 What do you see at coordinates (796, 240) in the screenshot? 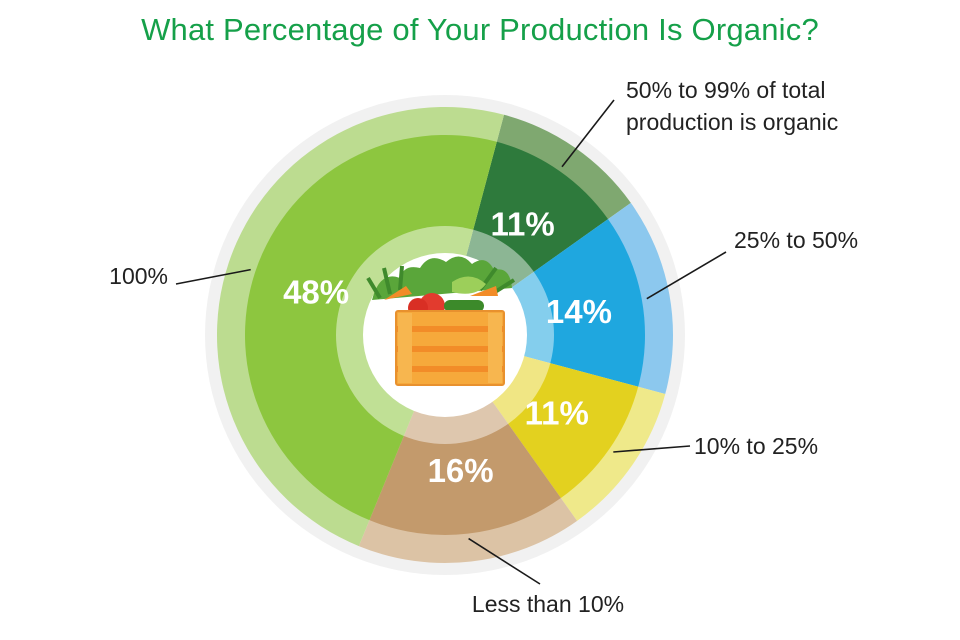
I see `category-label-25-to-50: 25% to 50%` at bounding box center [796, 240].